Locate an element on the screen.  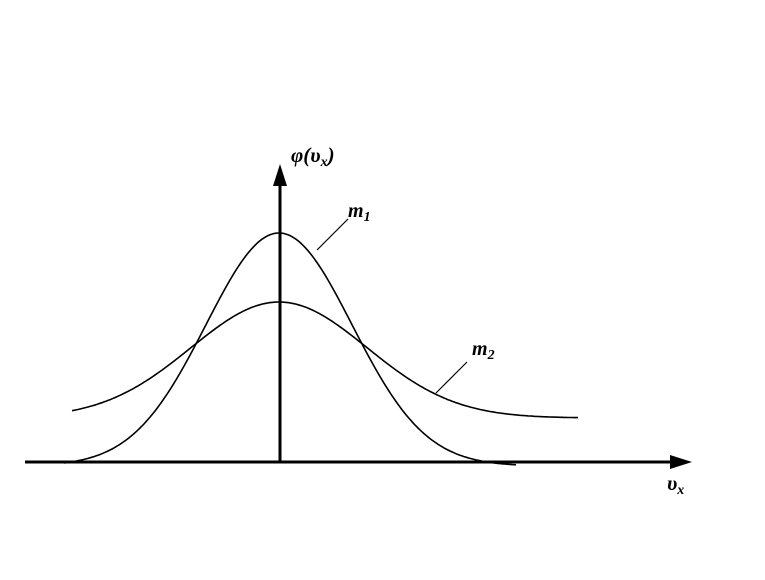
x-axis-label-subscript: x is located at coordinates (680, 490).